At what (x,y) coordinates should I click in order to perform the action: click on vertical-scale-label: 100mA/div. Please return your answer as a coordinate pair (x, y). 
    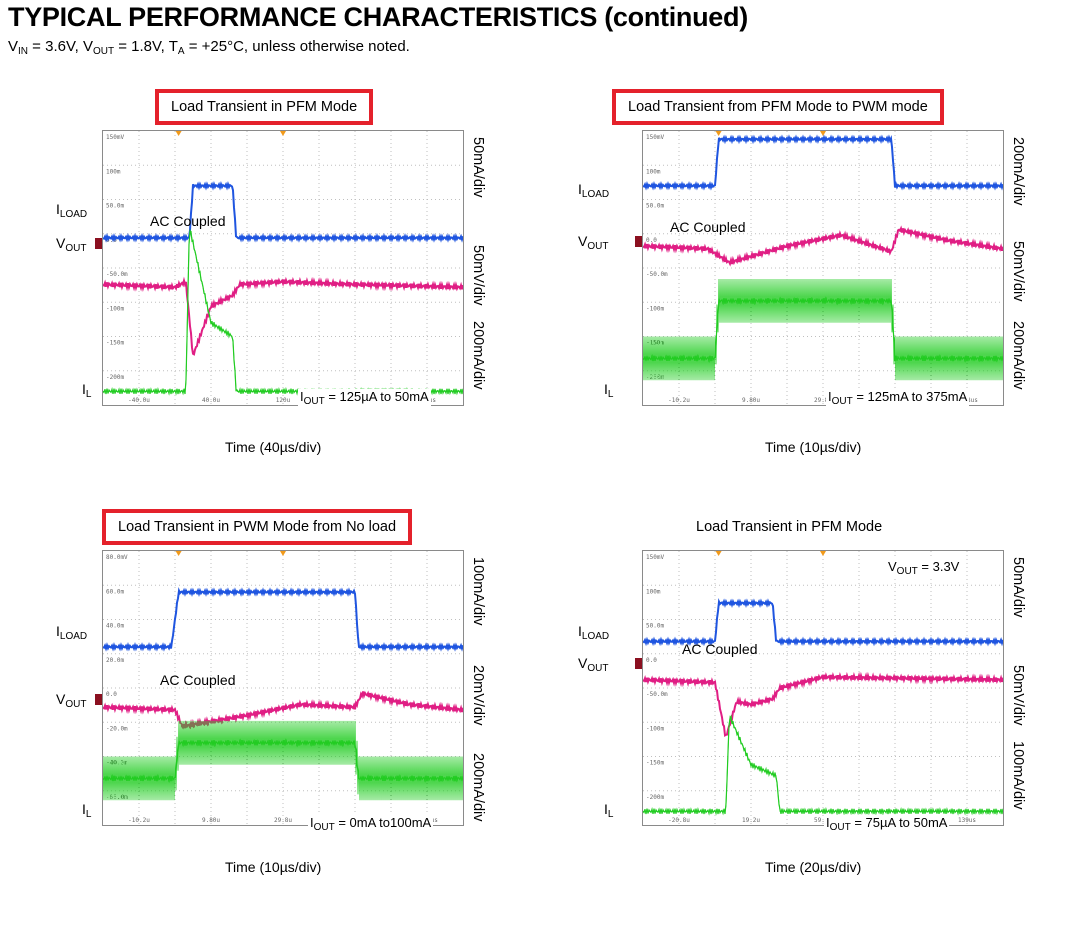
    Looking at the image, I should click on (1018, 775).